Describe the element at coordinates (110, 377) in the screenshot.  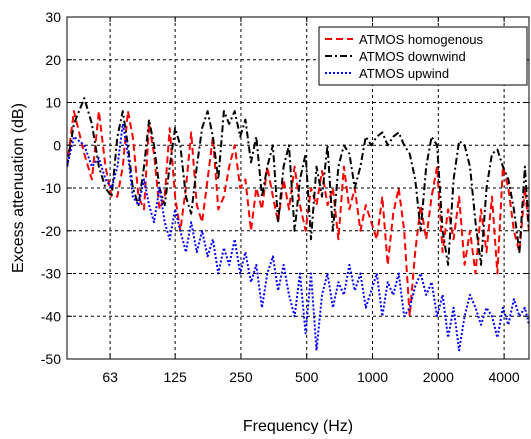
I see `x-tick-label: 63` at that location.